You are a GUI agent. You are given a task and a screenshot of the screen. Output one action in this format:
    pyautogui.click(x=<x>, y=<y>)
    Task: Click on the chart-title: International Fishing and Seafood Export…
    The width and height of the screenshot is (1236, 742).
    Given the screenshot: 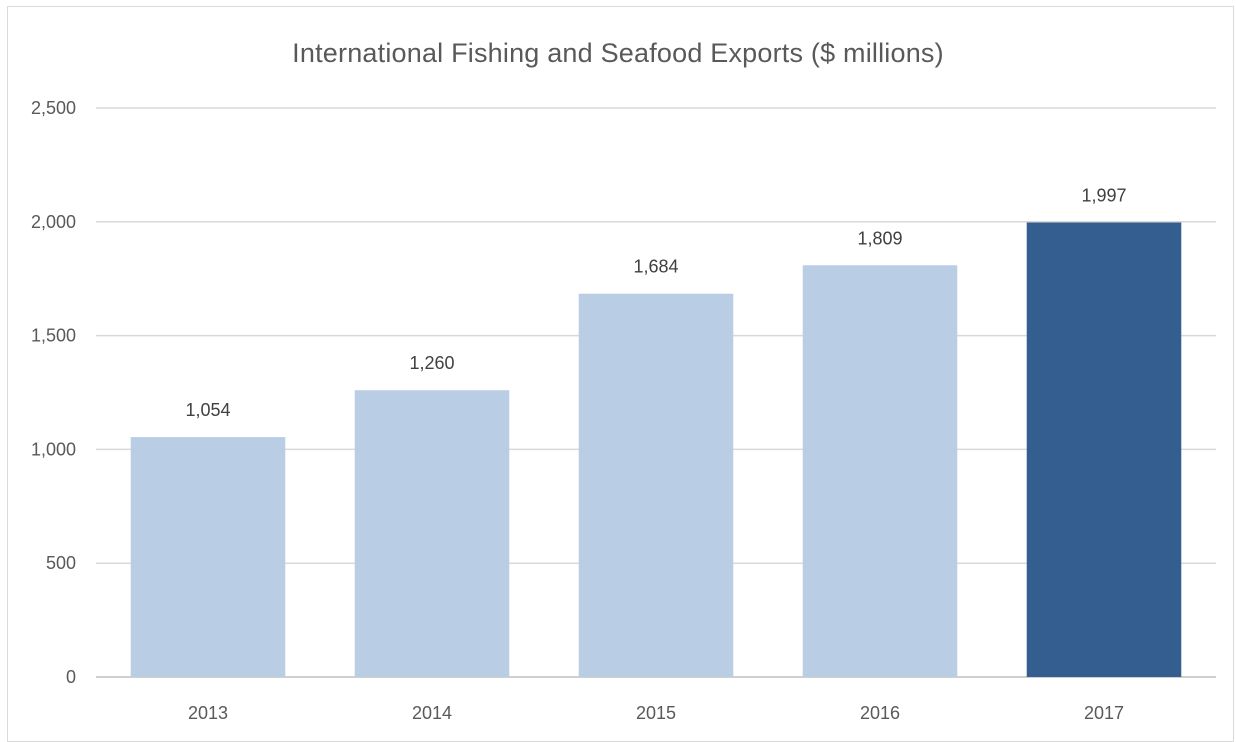 What is the action you would take?
    pyautogui.click(x=618, y=53)
    